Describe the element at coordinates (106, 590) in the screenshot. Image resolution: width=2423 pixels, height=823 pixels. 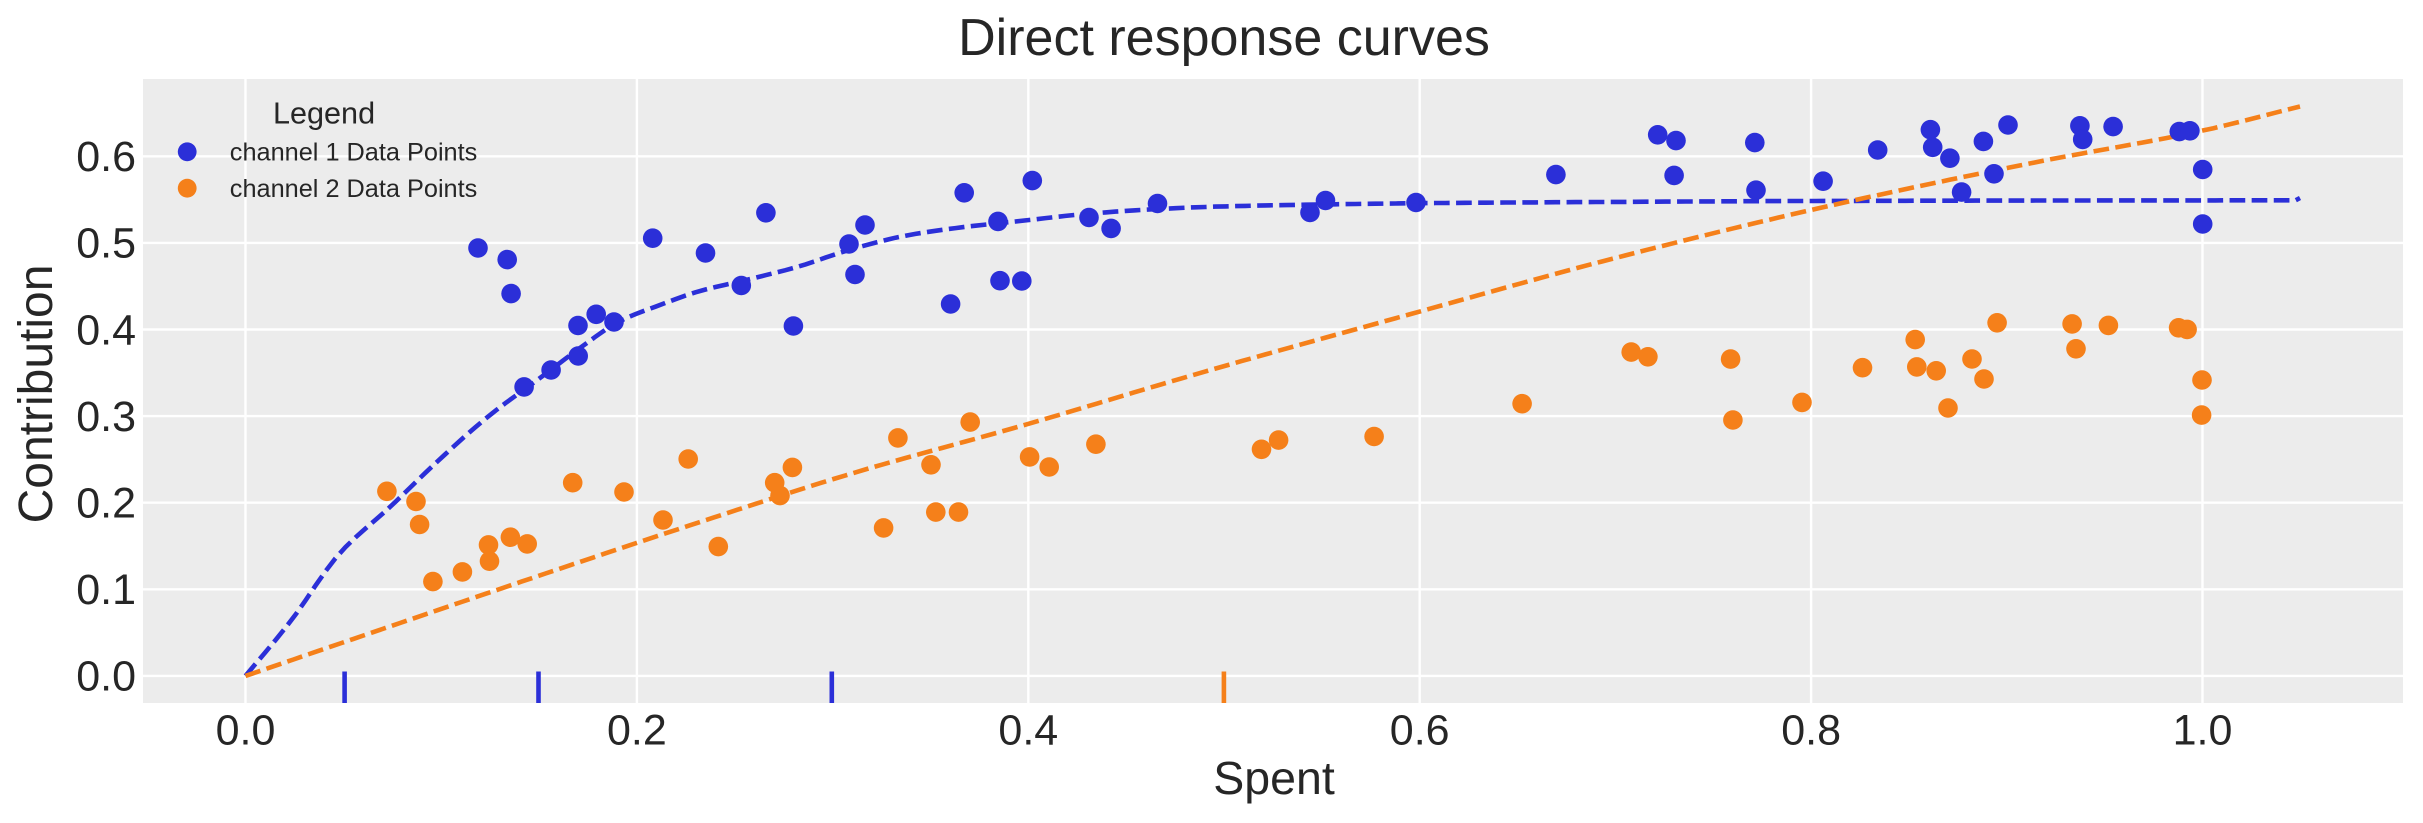
I see `svg-text: 0.1` at that location.